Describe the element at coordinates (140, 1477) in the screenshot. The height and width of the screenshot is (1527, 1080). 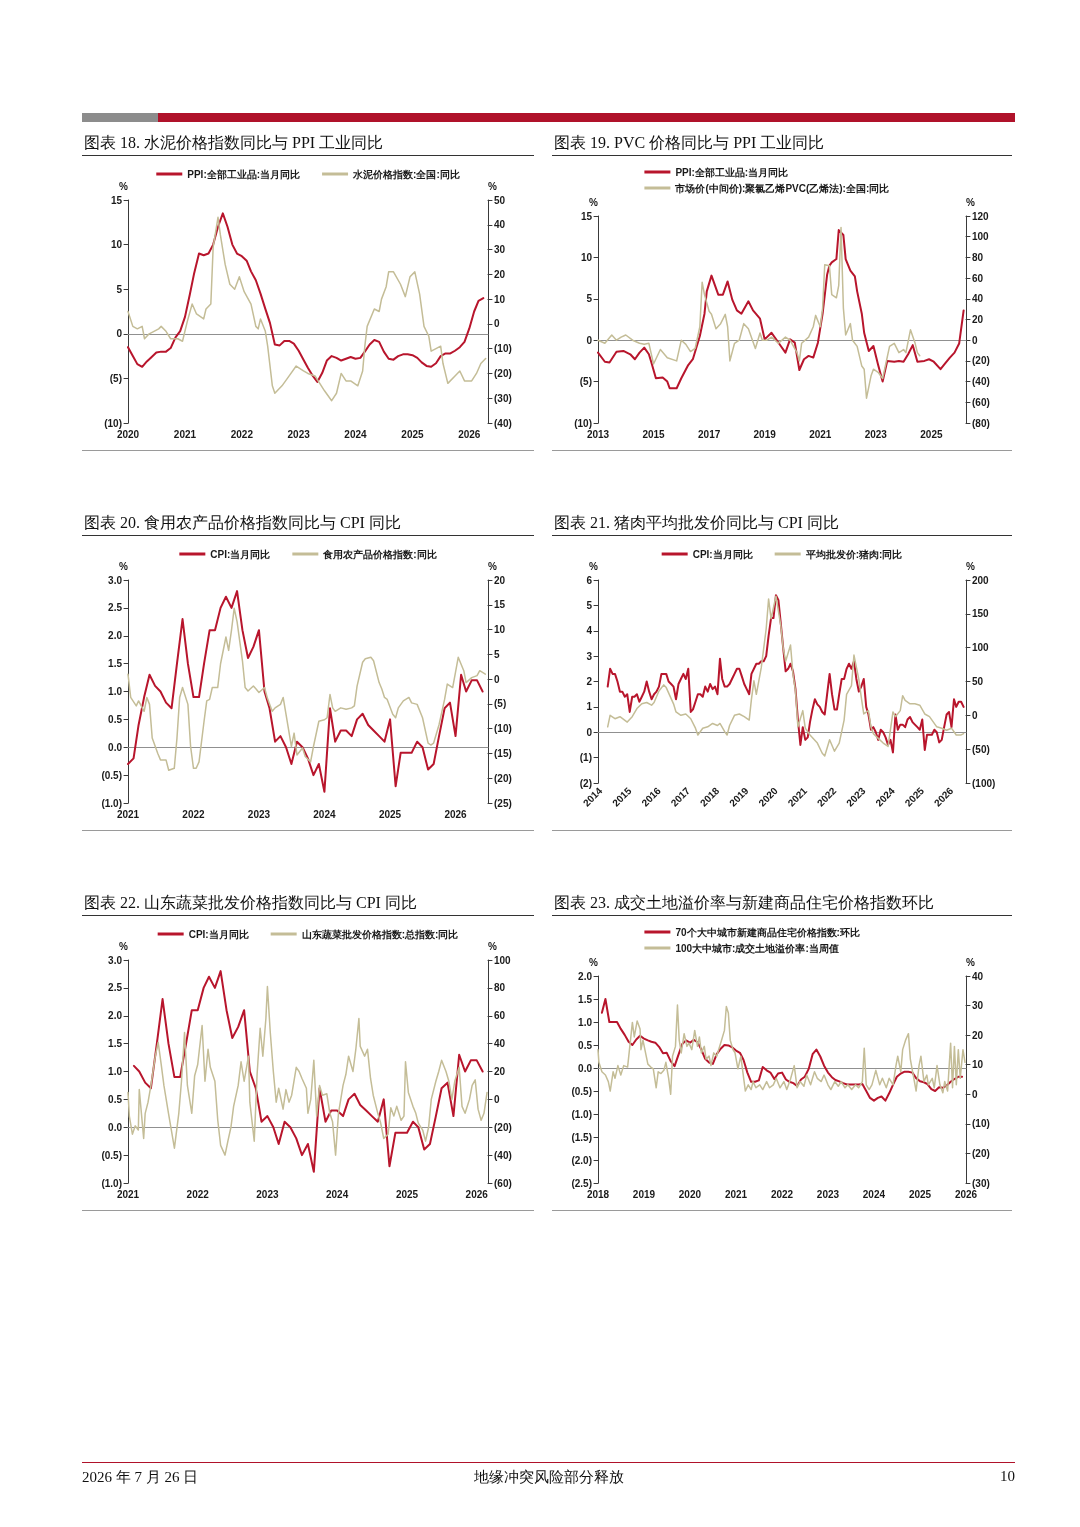
I see `text: 2026 年 7 月 26 日` at that location.